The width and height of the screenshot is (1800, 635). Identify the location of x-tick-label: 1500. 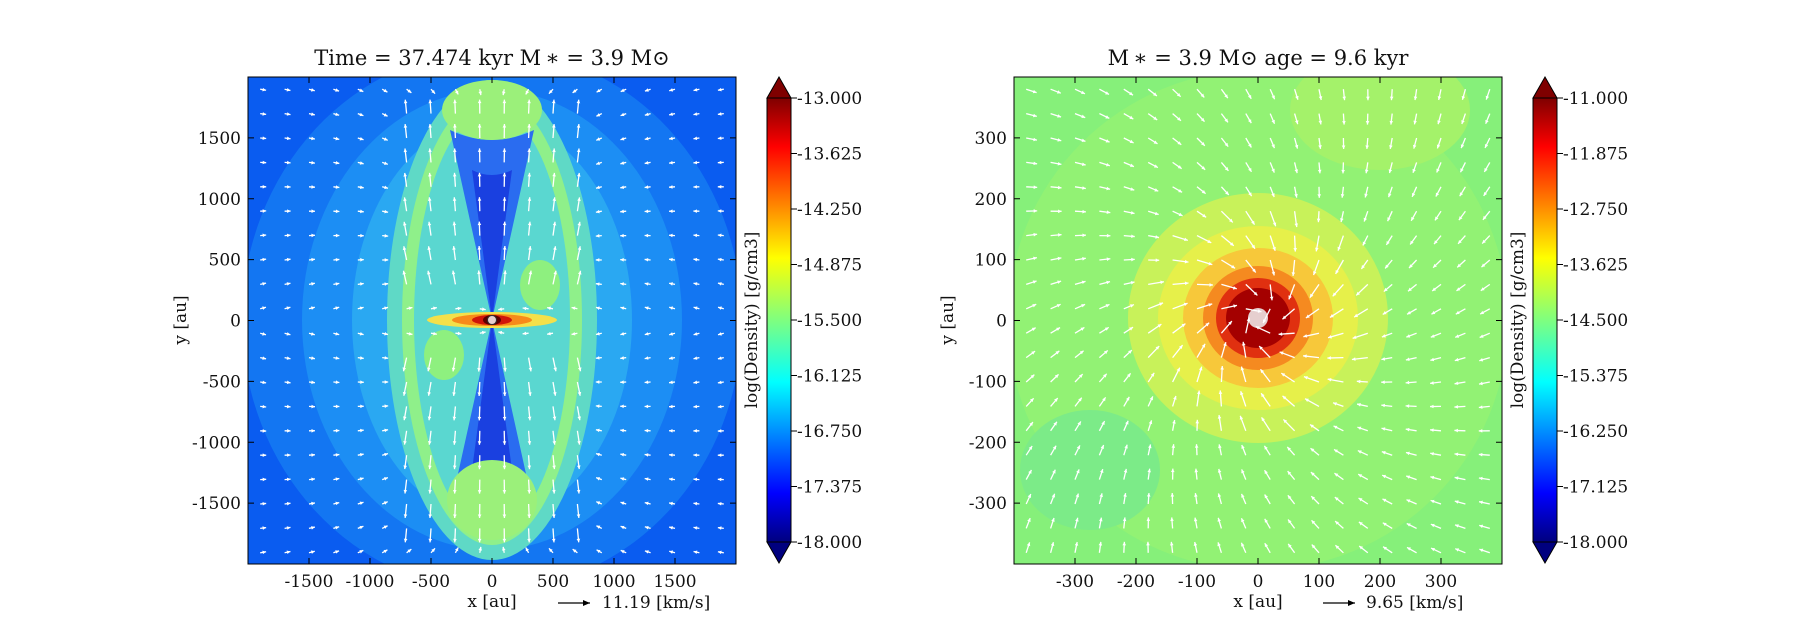
(674, 582).